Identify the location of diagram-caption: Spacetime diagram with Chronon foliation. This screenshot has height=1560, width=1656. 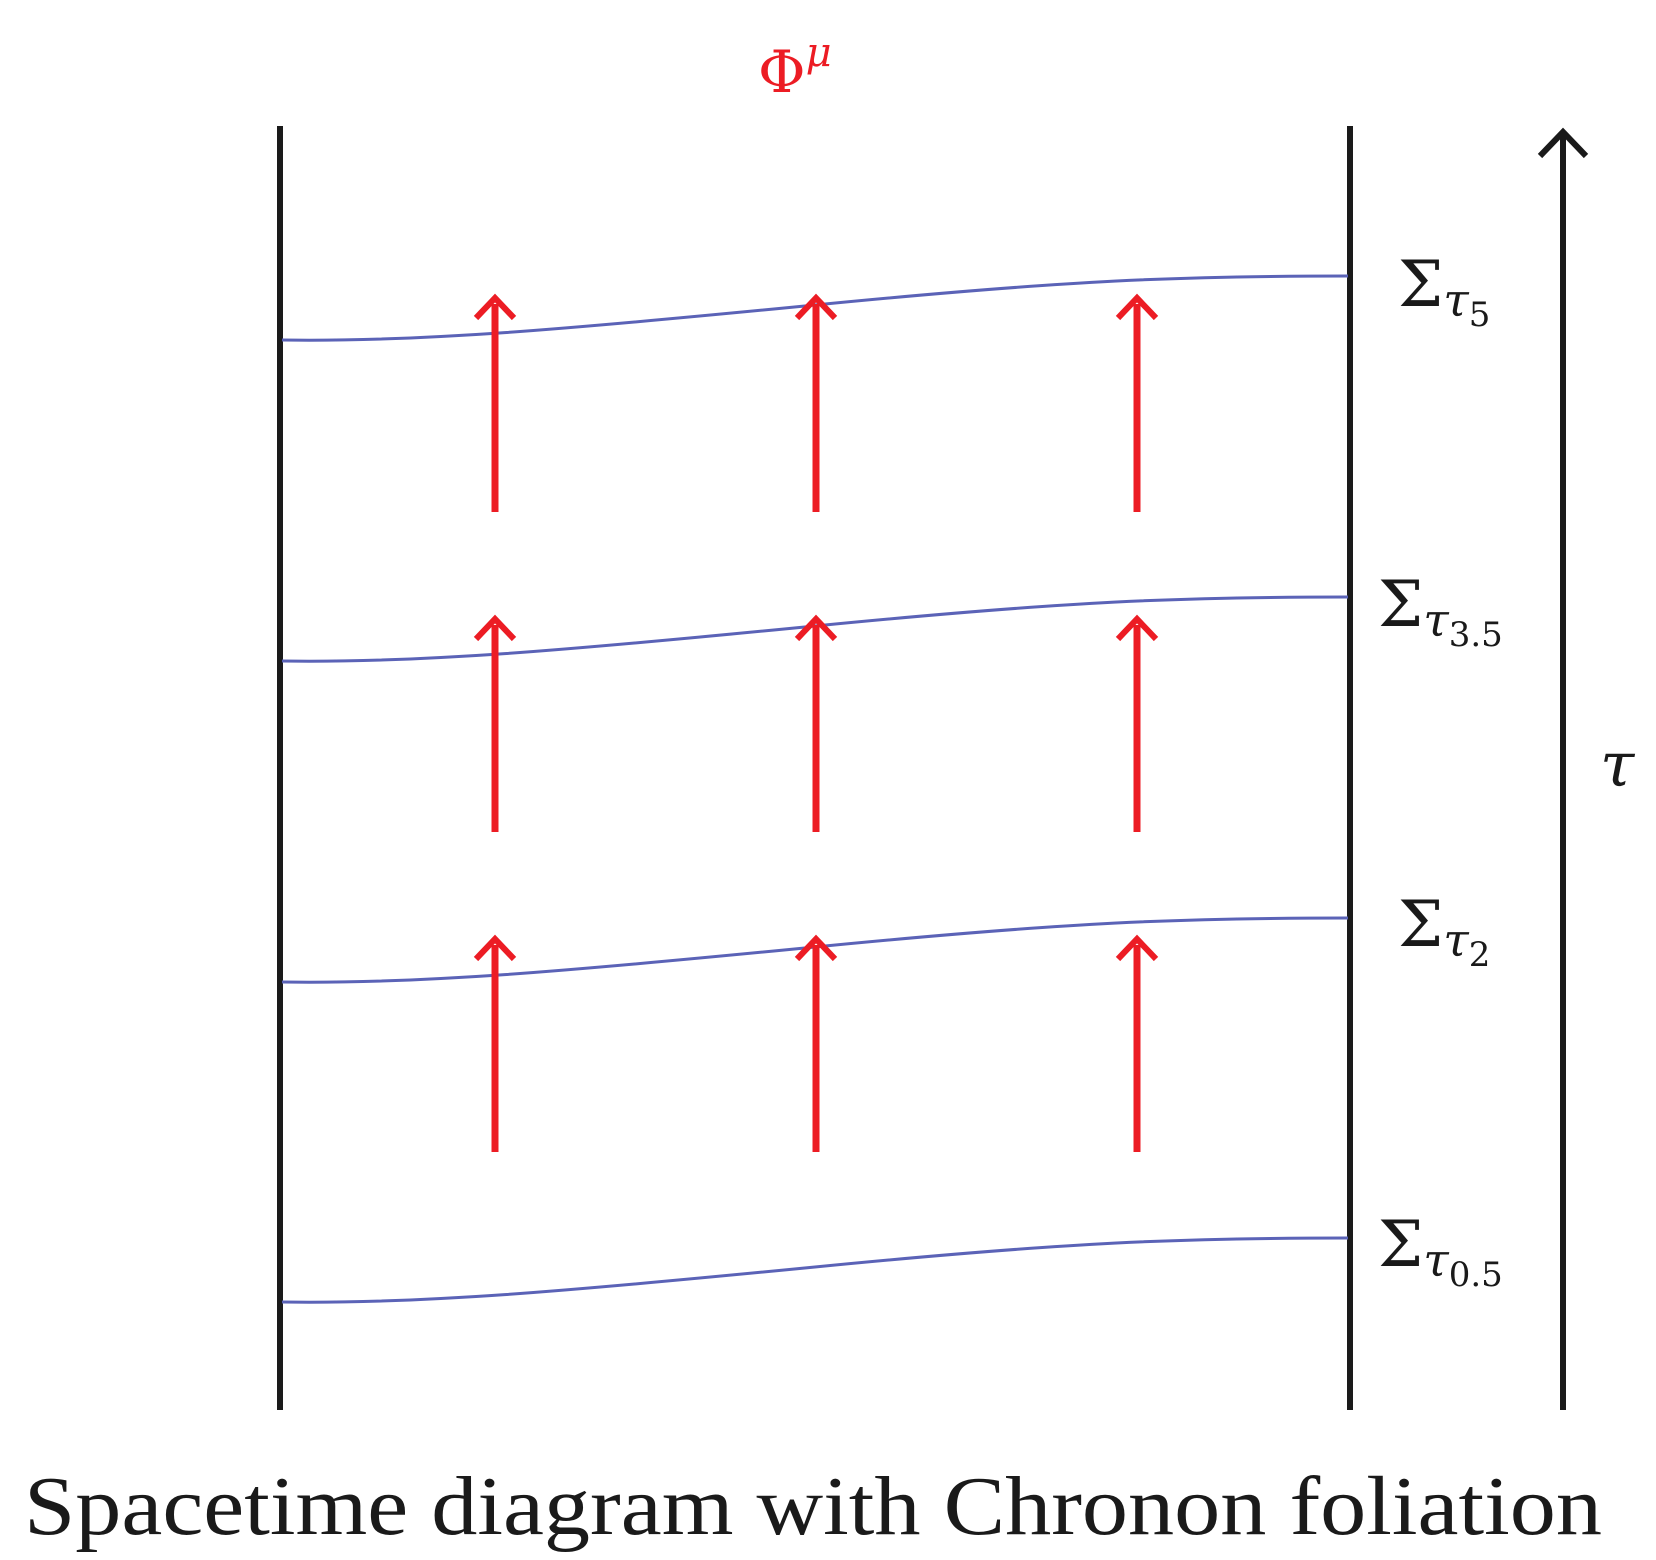
(813, 1506).